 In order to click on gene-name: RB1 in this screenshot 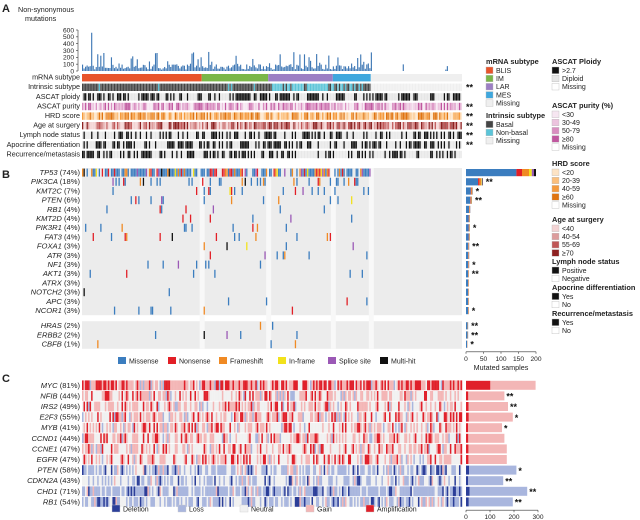, I will do `click(54, 209)`.